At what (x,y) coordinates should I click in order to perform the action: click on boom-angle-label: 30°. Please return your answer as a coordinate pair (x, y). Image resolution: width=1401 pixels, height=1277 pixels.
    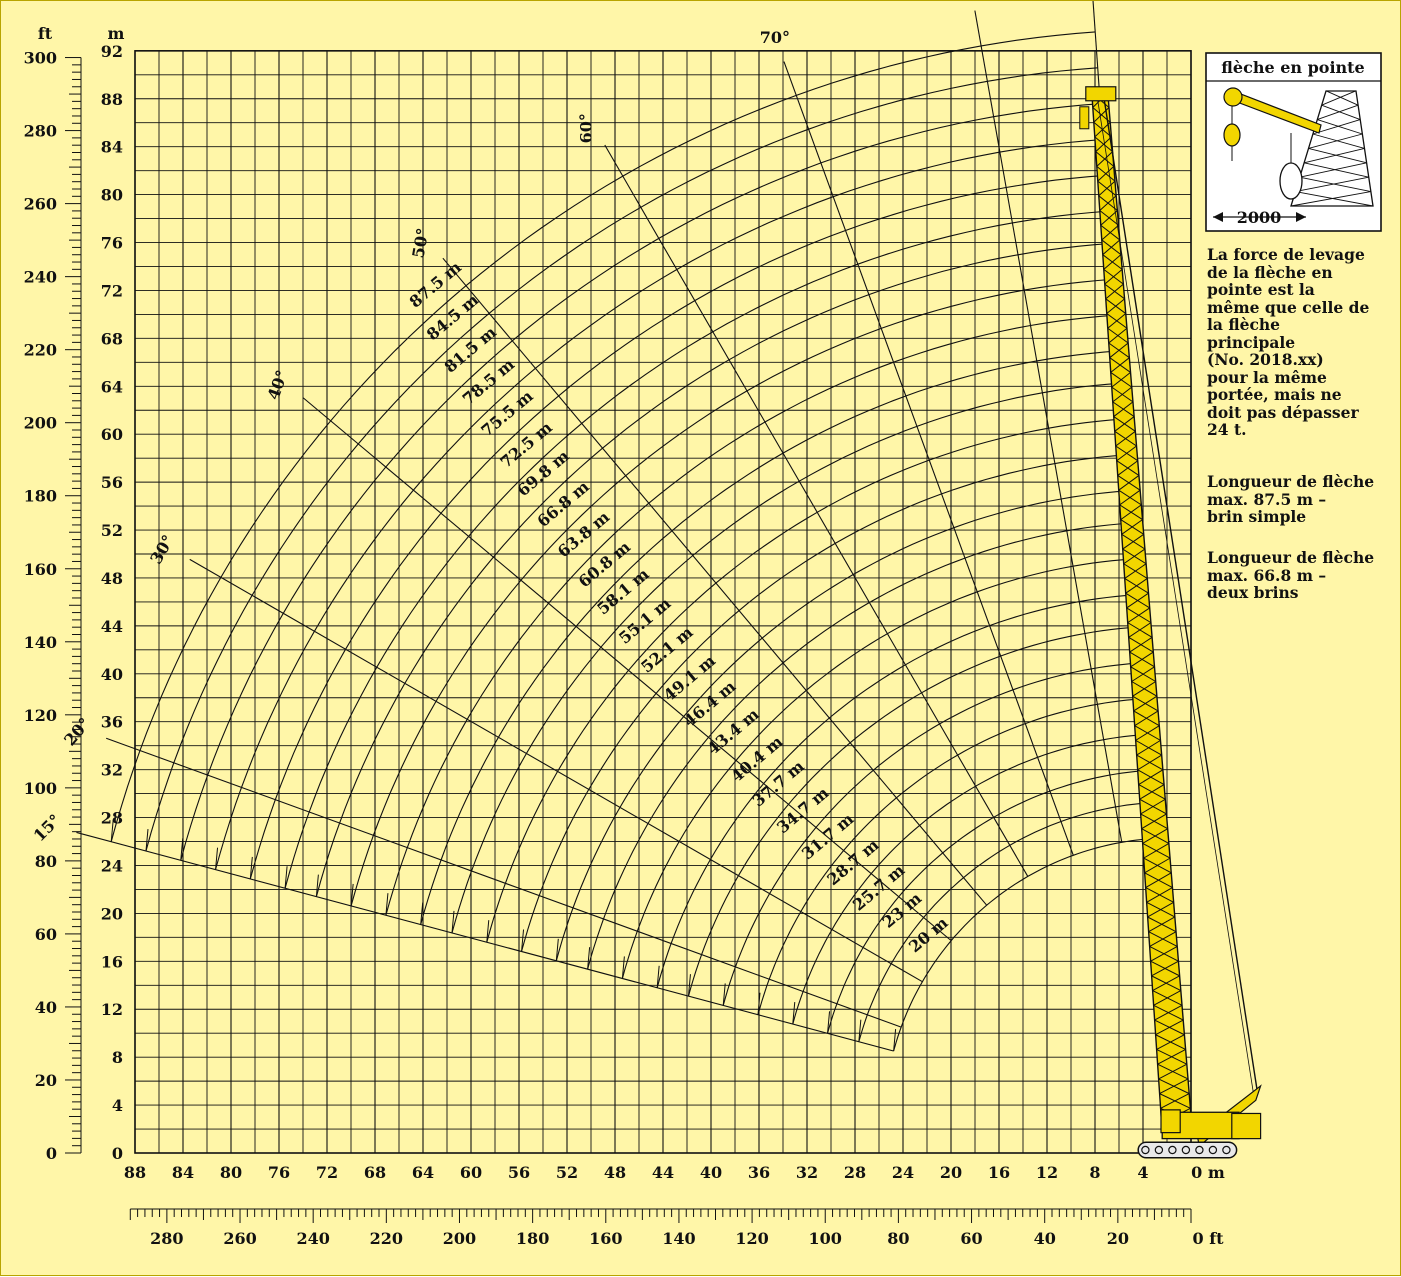
    Looking at the image, I should click on (162, 550).